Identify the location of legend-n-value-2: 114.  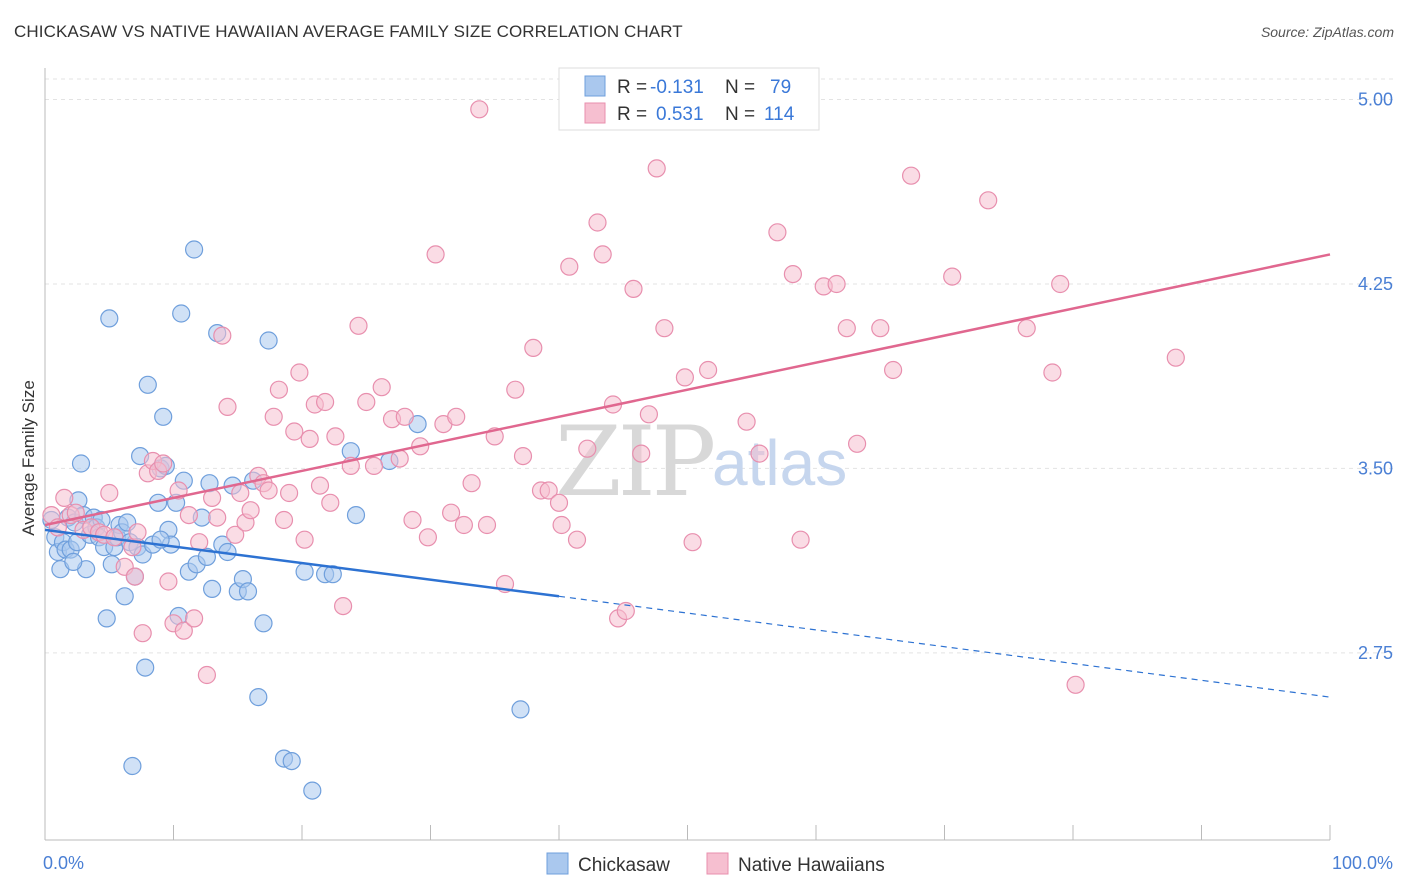
(779, 114).